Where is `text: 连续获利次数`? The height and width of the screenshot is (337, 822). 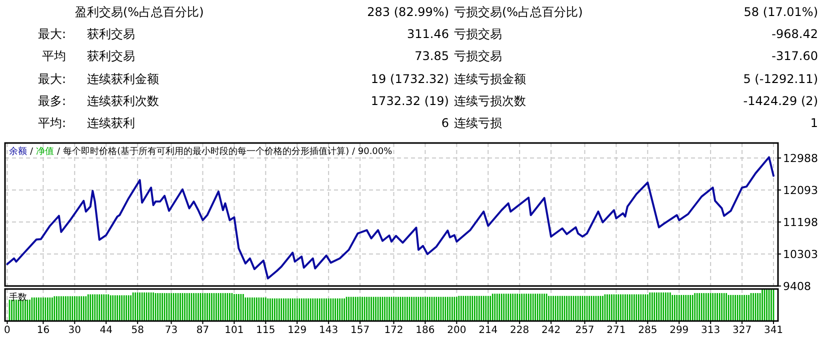 text: 连续获利次数 is located at coordinates (123, 101).